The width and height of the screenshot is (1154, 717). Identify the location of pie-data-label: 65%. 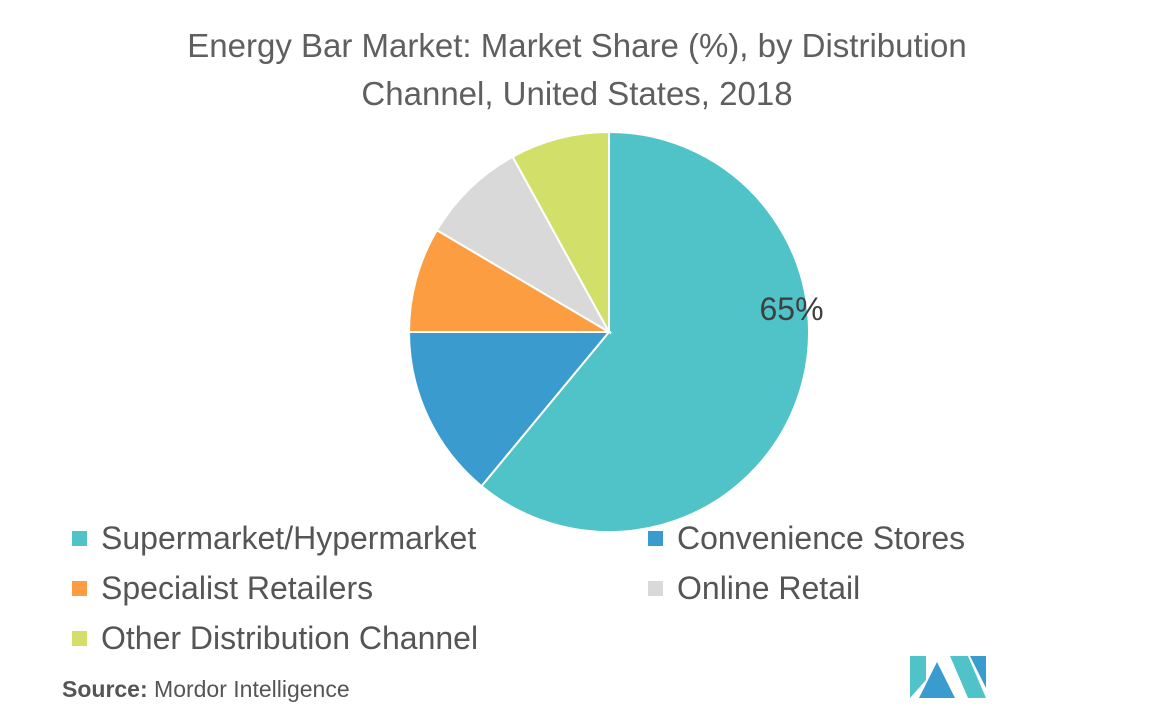
(792, 309).